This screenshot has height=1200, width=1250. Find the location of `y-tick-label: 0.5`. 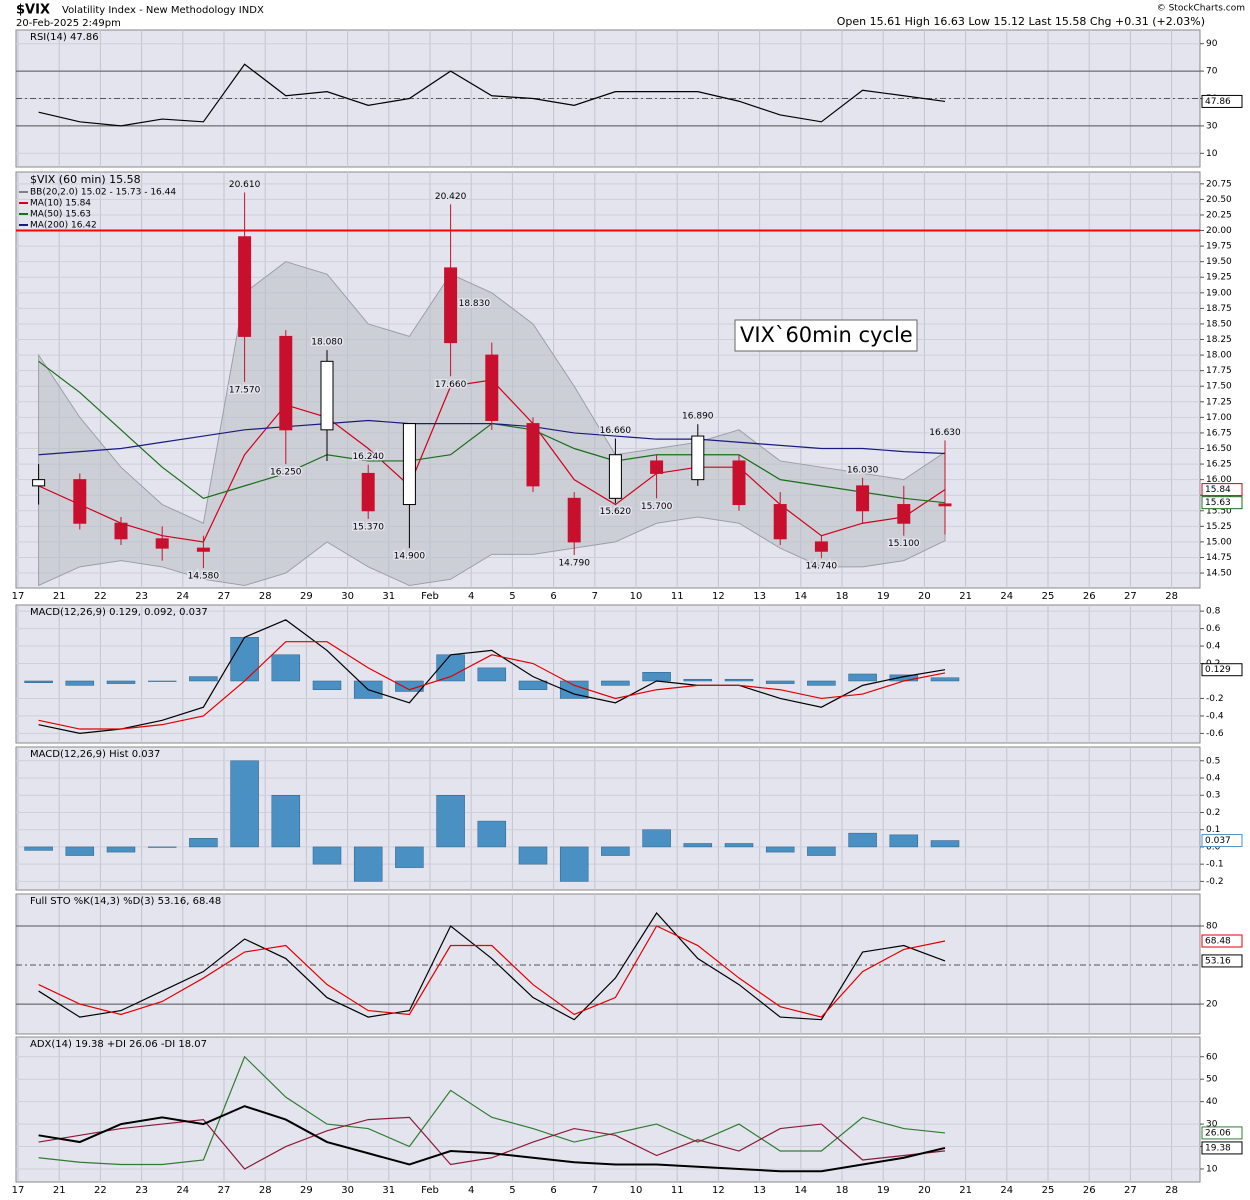

y-tick-label: 0.5 is located at coordinates (1213, 761).